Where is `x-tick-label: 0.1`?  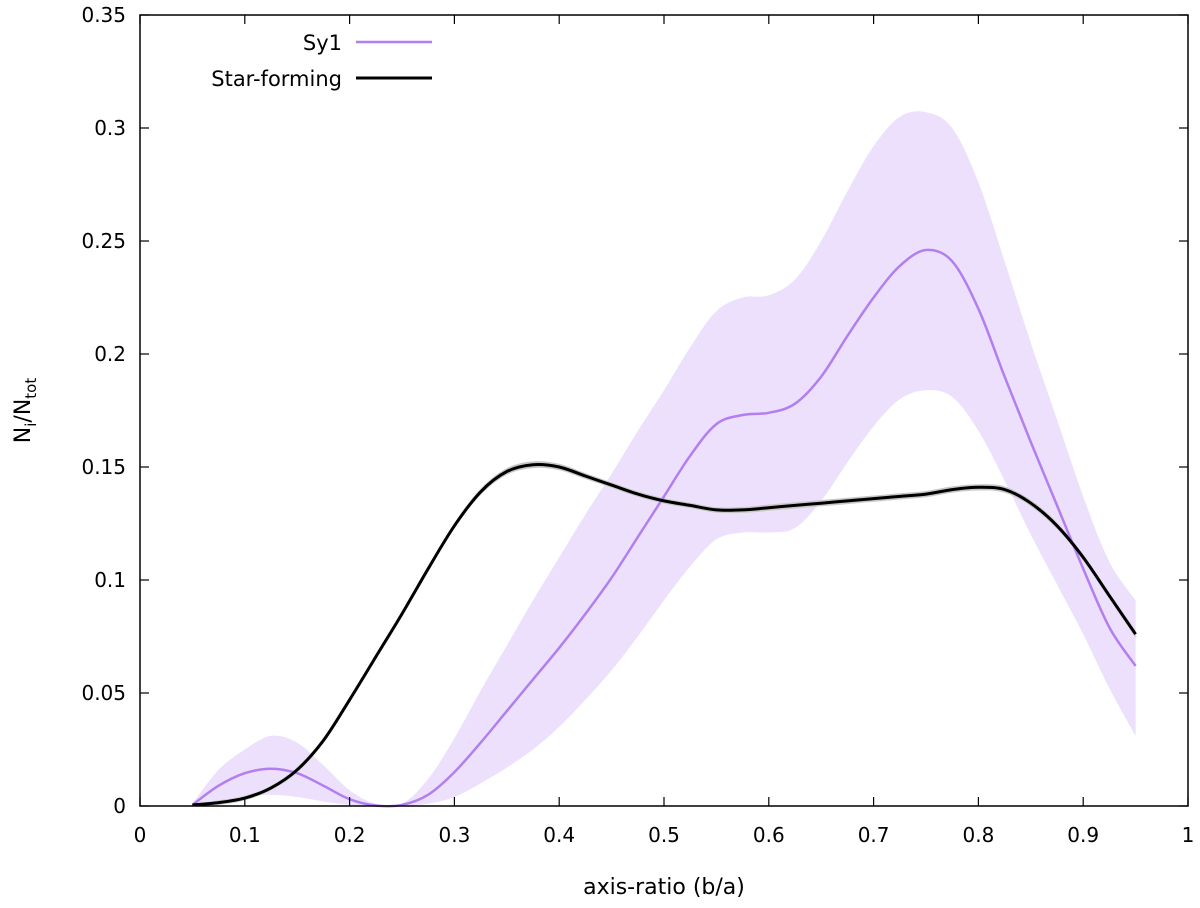 x-tick-label: 0.1 is located at coordinates (245, 835).